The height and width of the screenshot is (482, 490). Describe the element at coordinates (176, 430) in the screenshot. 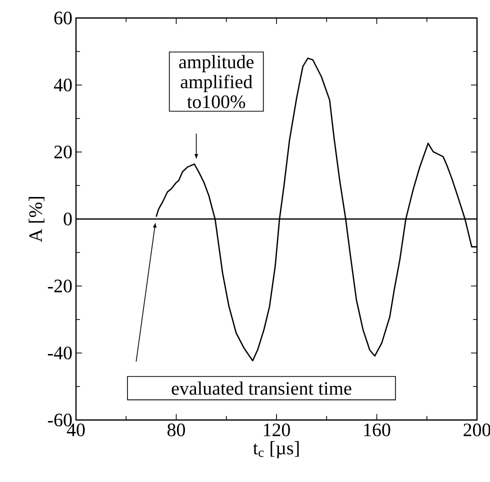

I see `x-tick-label: 80` at that location.